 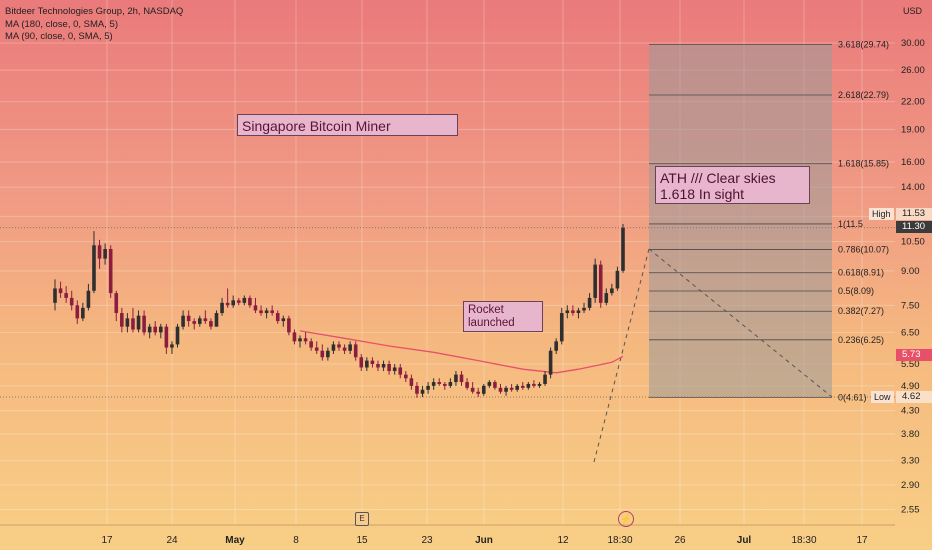 I want to click on ath-note: ATH /// Clear skies 1.618 In sight, so click(x=732, y=185).